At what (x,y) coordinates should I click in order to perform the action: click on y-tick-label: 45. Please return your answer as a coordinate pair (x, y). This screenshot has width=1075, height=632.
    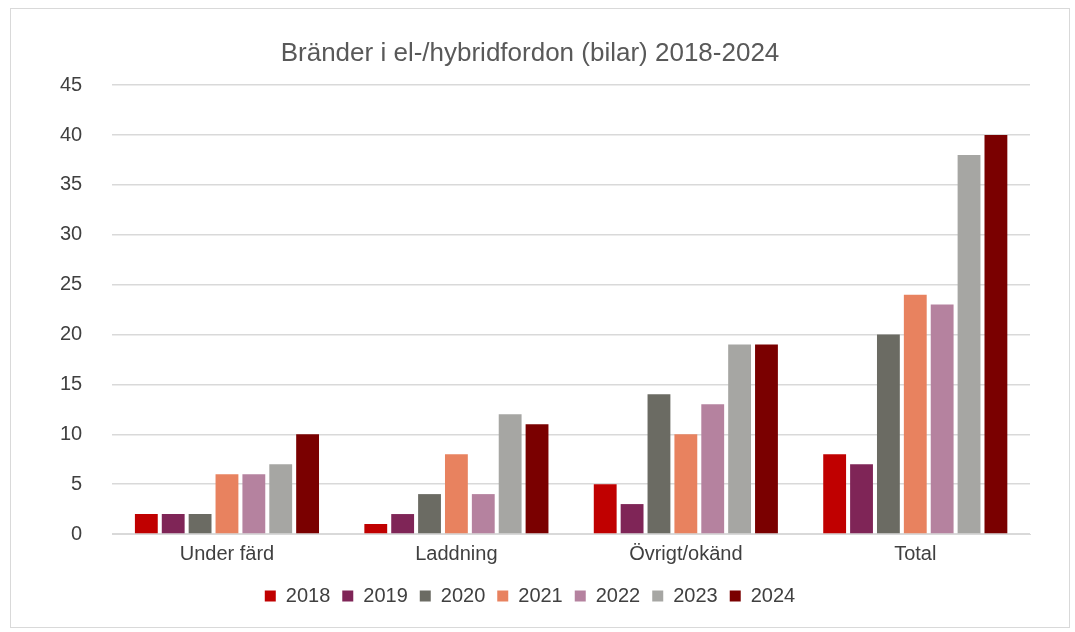
    Looking at the image, I should click on (71, 83).